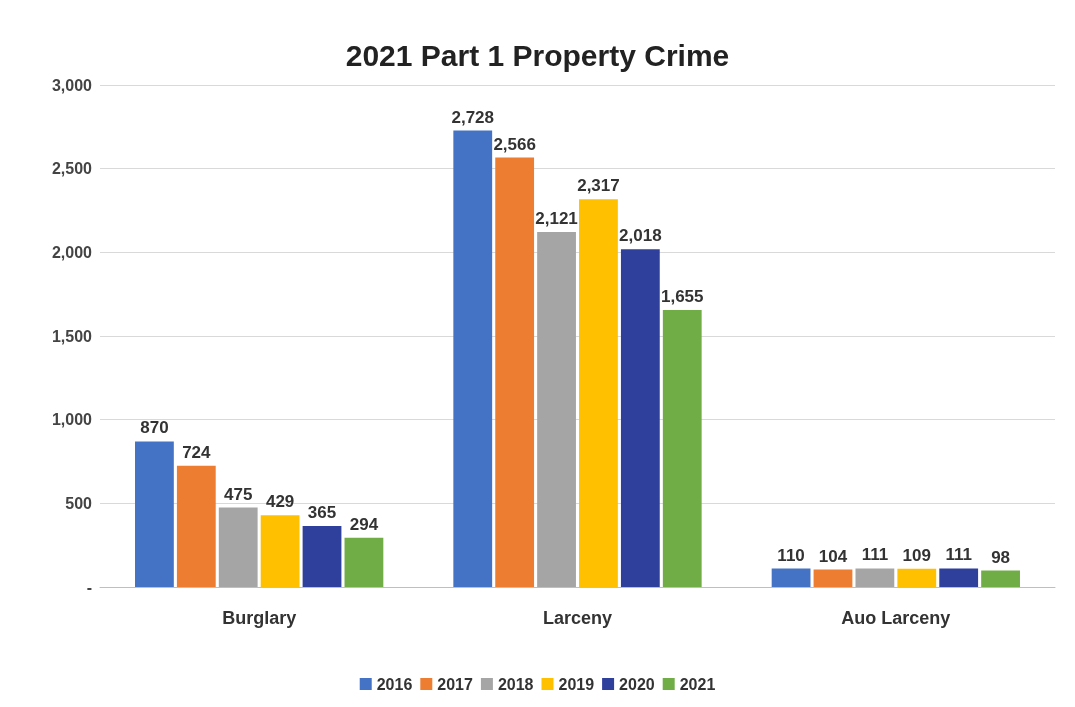  Describe the element at coordinates (72, 336) in the screenshot. I see `y-tick-label: 1,500` at that location.